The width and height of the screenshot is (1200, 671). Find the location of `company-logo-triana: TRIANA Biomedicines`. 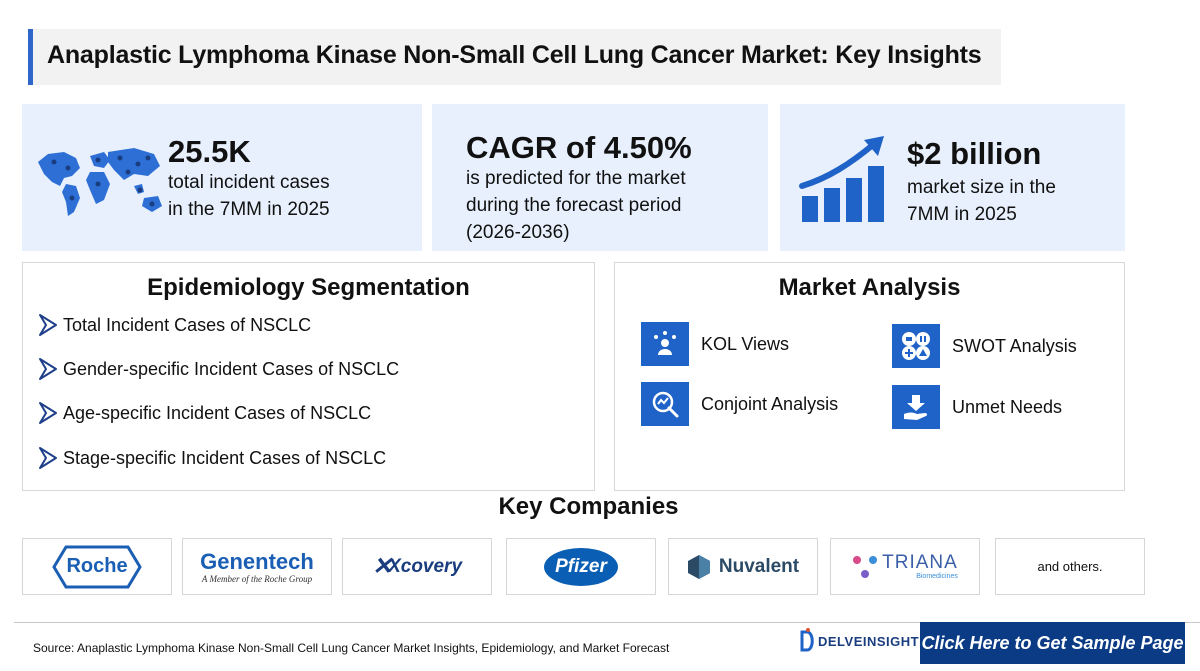

company-logo-triana: TRIANA Biomedicines is located at coordinates (905, 566).